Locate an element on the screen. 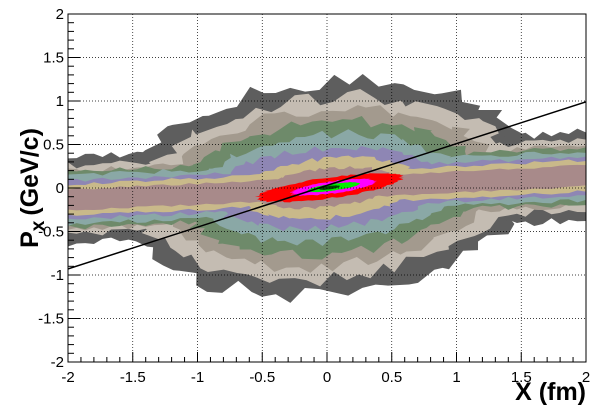 Image resolution: width=598 pixels, height=407 pixels. y-tick-label-3: -0.5 is located at coordinates (51, 232).